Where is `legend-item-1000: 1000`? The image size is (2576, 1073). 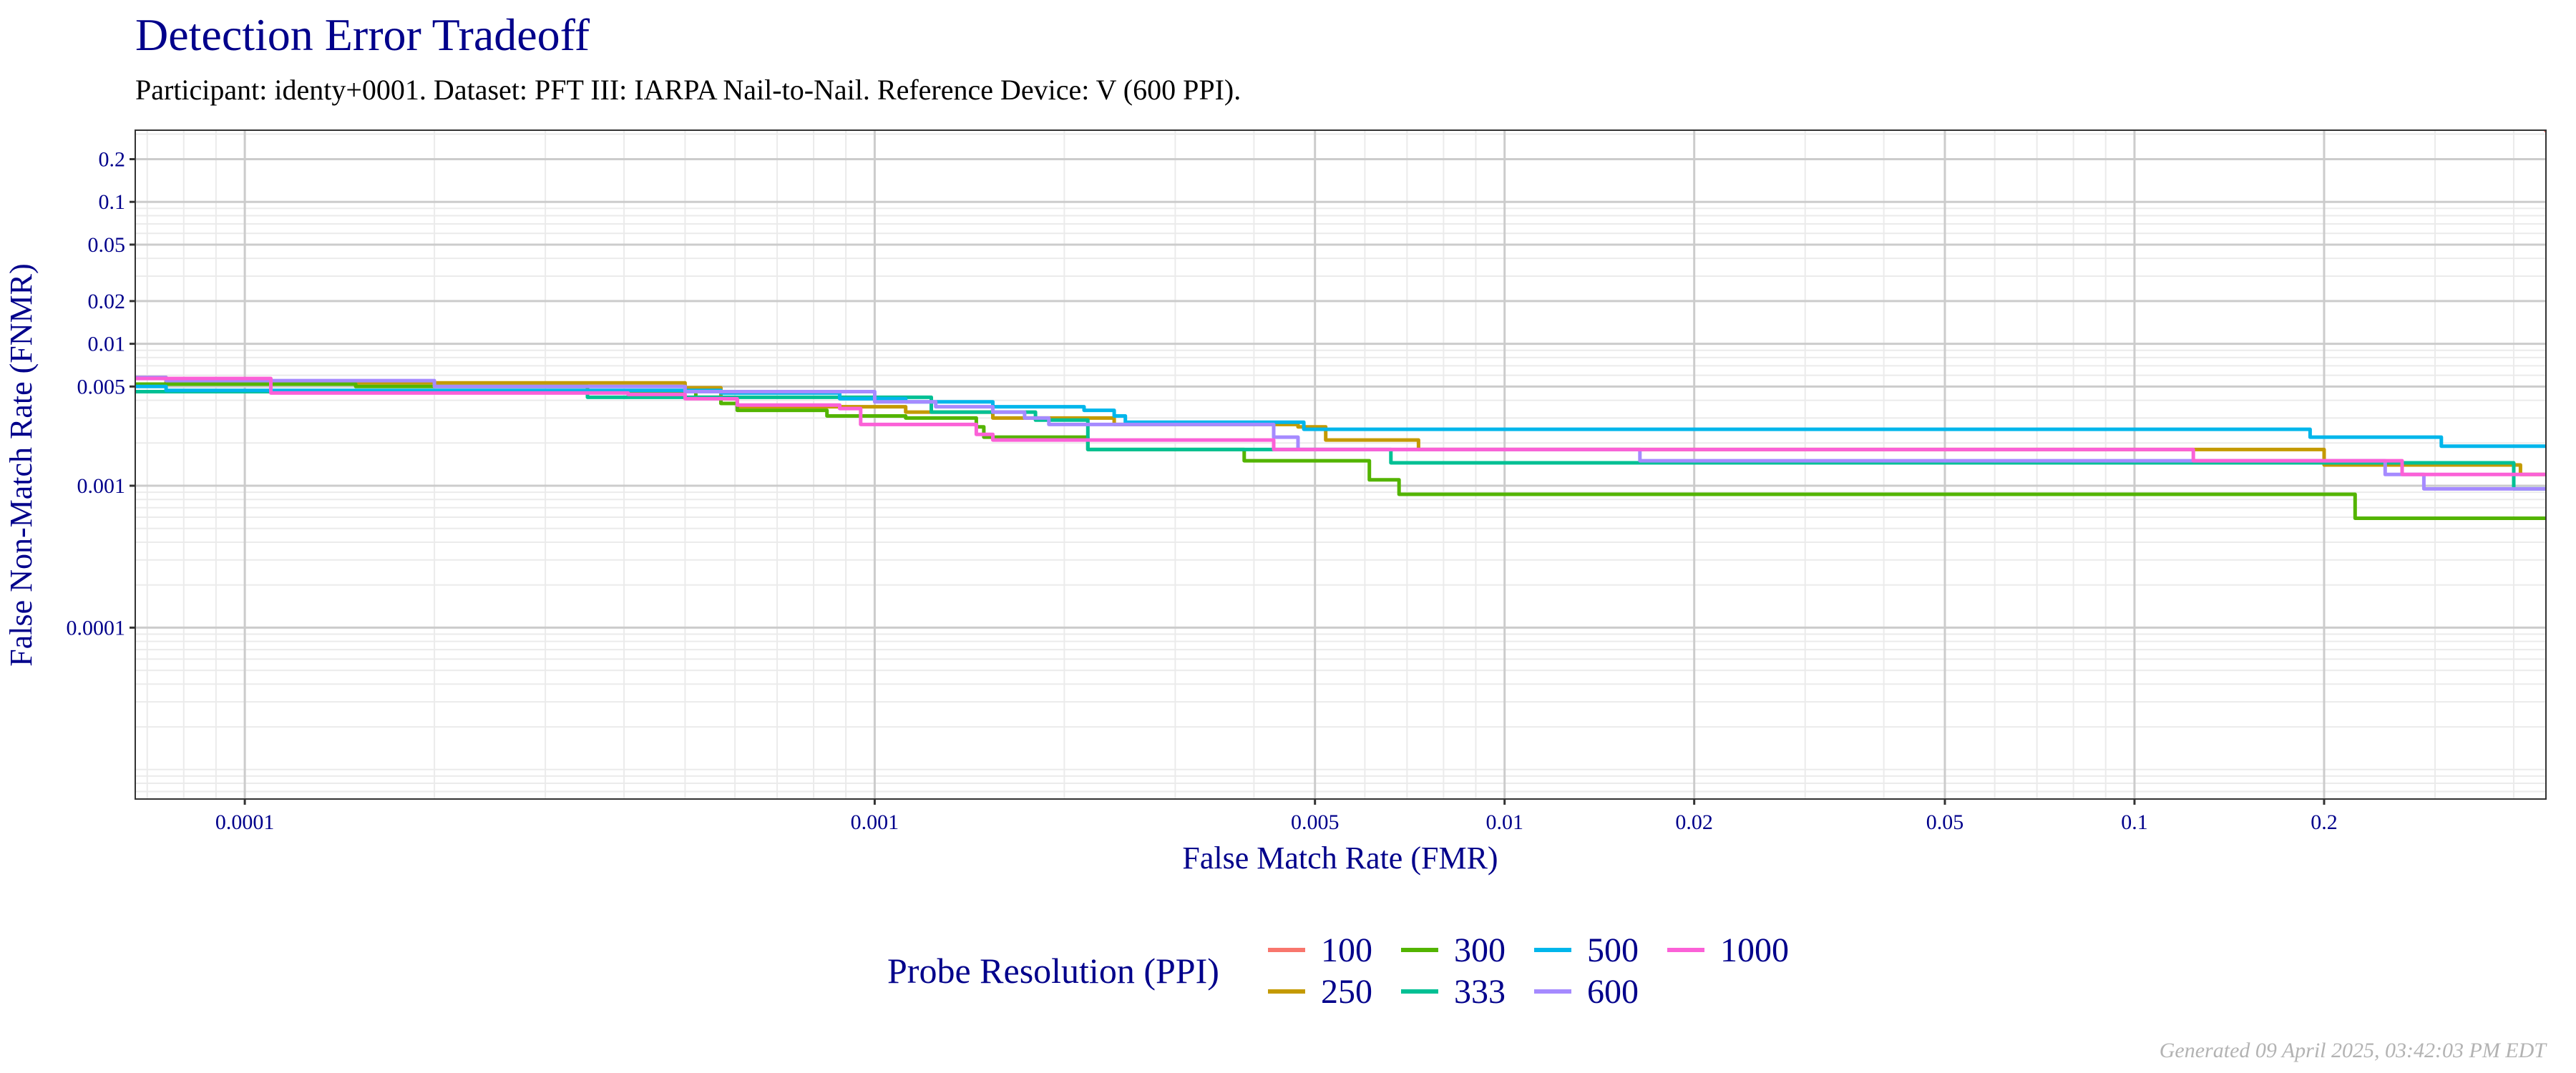
legend-item-1000: 1000 is located at coordinates (1728, 950).